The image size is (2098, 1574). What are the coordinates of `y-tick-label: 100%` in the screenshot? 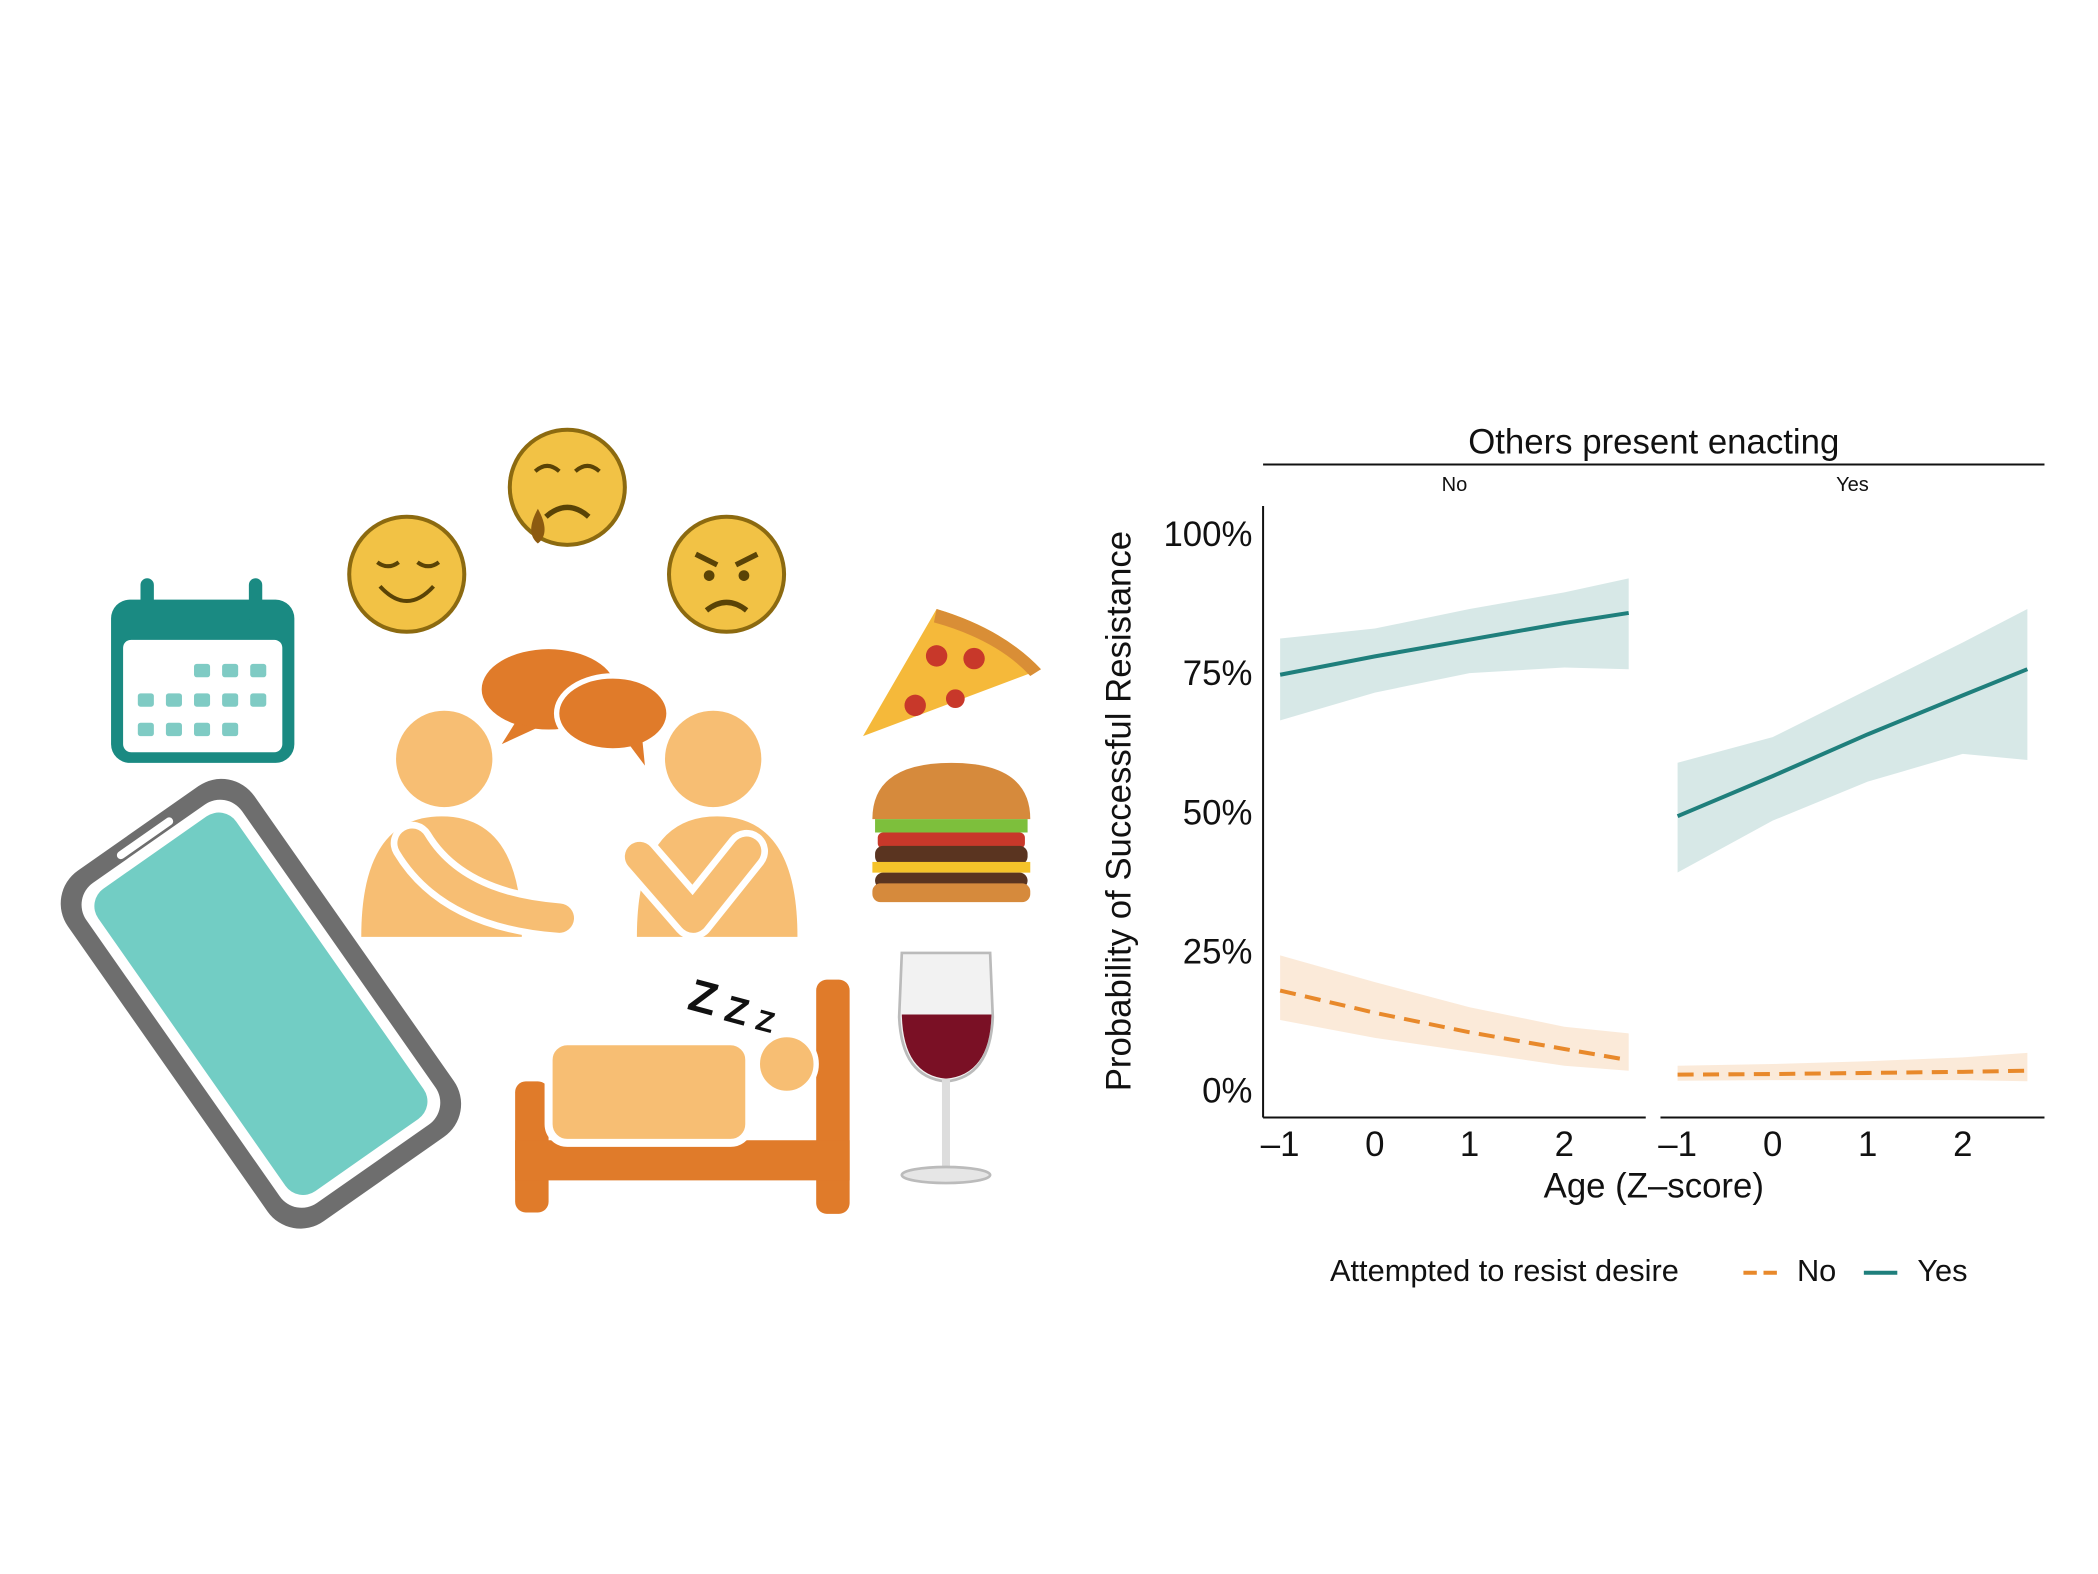 It's located at (1207, 535).